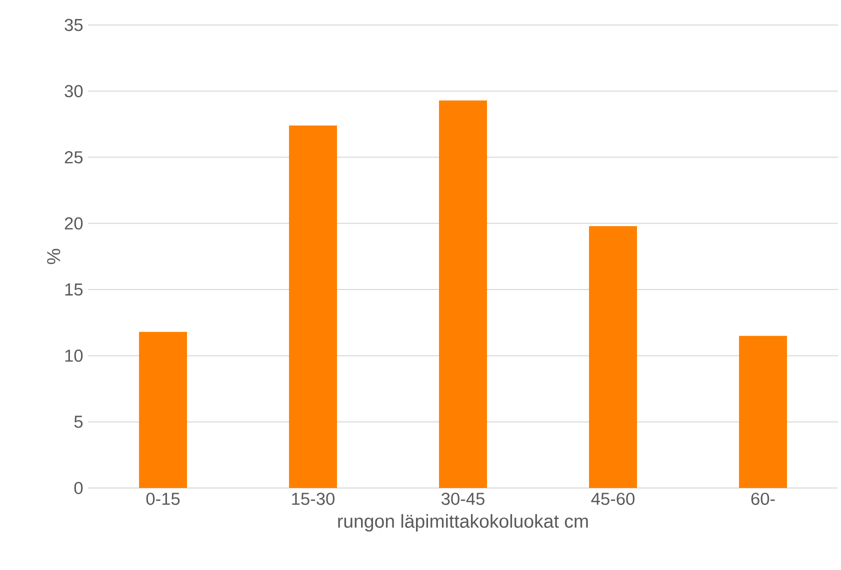 Image resolution: width=841 pixels, height=570 pixels. What do you see at coordinates (78, 488) in the screenshot?
I see `y-tick-label: 0` at bounding box center [78, 488].